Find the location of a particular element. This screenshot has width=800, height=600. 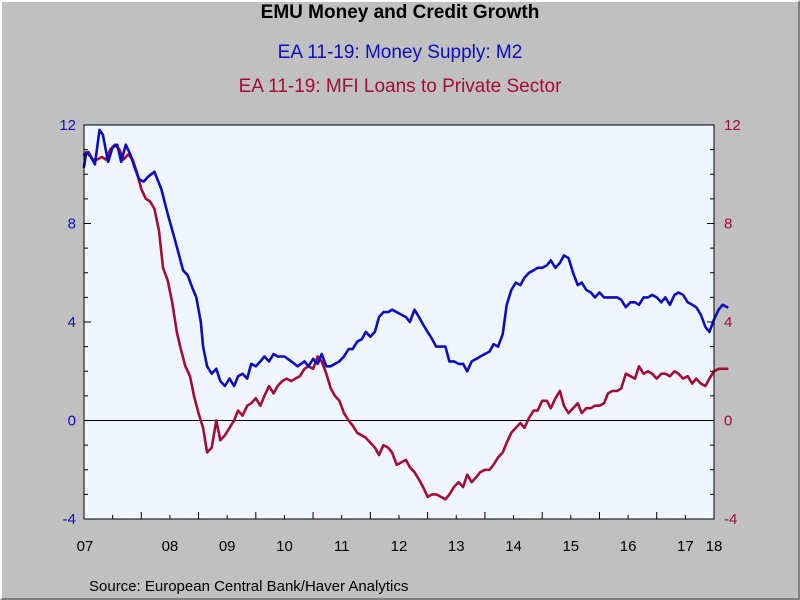

y-tick-label-left: -4 is located at coordinates (69, 519).